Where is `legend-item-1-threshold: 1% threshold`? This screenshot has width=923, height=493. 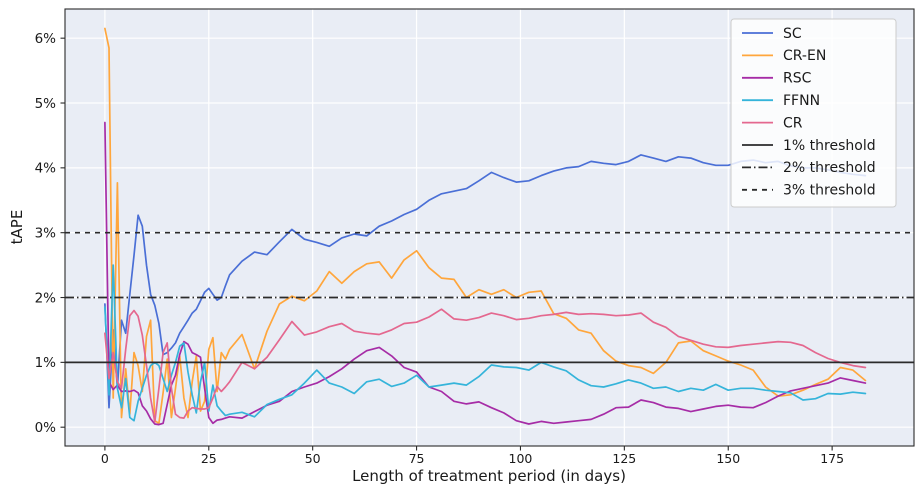 legend-item-1-threshold: 1% threshold is located at coordinates (809, 146).